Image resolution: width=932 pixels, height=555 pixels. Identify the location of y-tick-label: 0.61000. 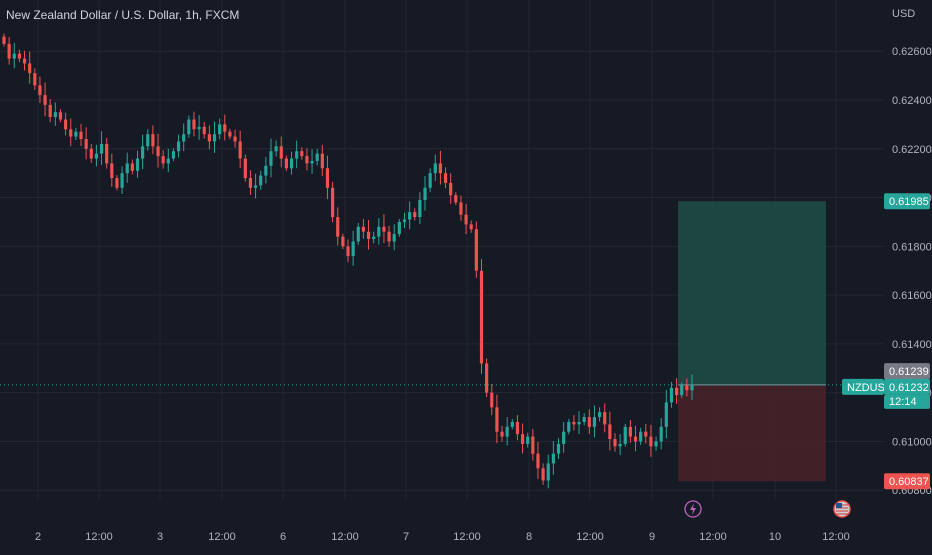
(912, 442).